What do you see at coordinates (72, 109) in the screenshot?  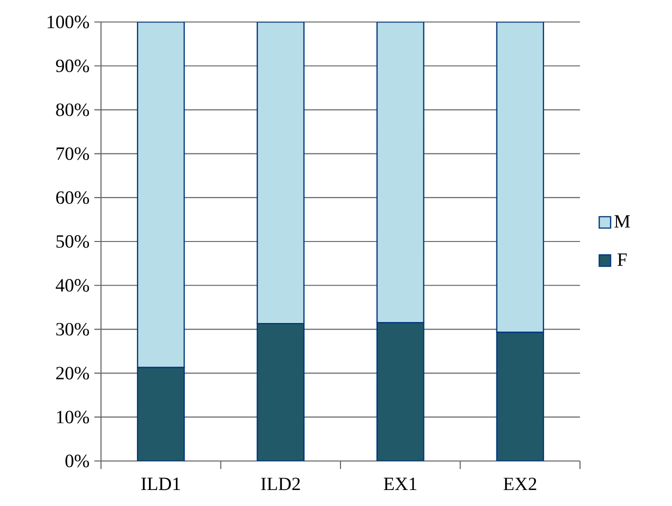 I see `y-tick-label: 80%` at bounding box center [72, 109].